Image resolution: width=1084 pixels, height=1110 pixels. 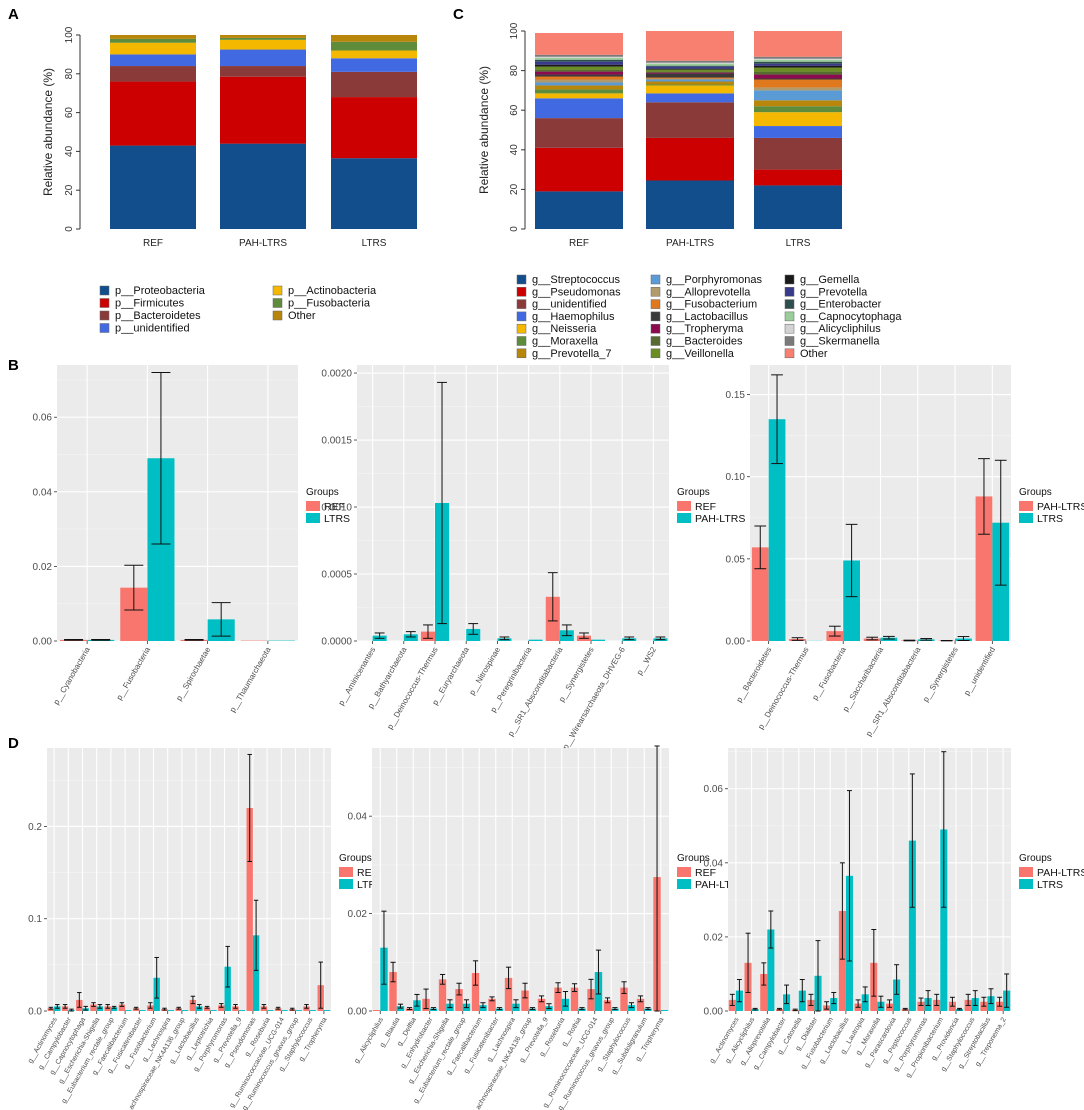 What do you see at coordinates (35, 1012) in the screenshot?
I see `y-tick-label: 0.0` at bounding box center [35, 1012].